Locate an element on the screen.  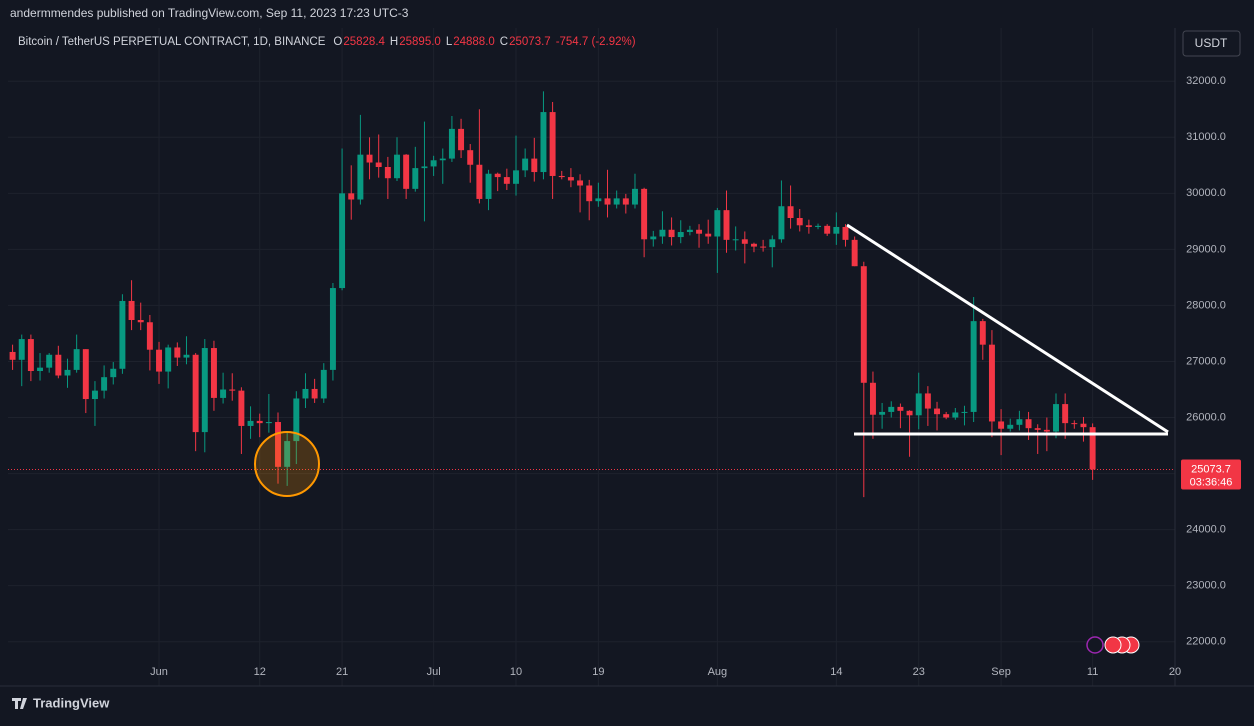
y-tick-label: 30000.0 is located at coordinates (1206, 193).